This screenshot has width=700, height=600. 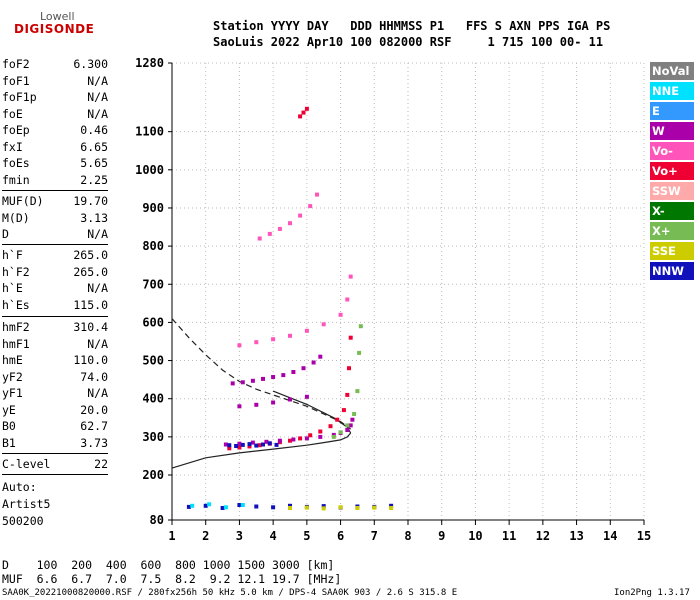 I want to click on param-name: hmE, so click(x=12, y=360).